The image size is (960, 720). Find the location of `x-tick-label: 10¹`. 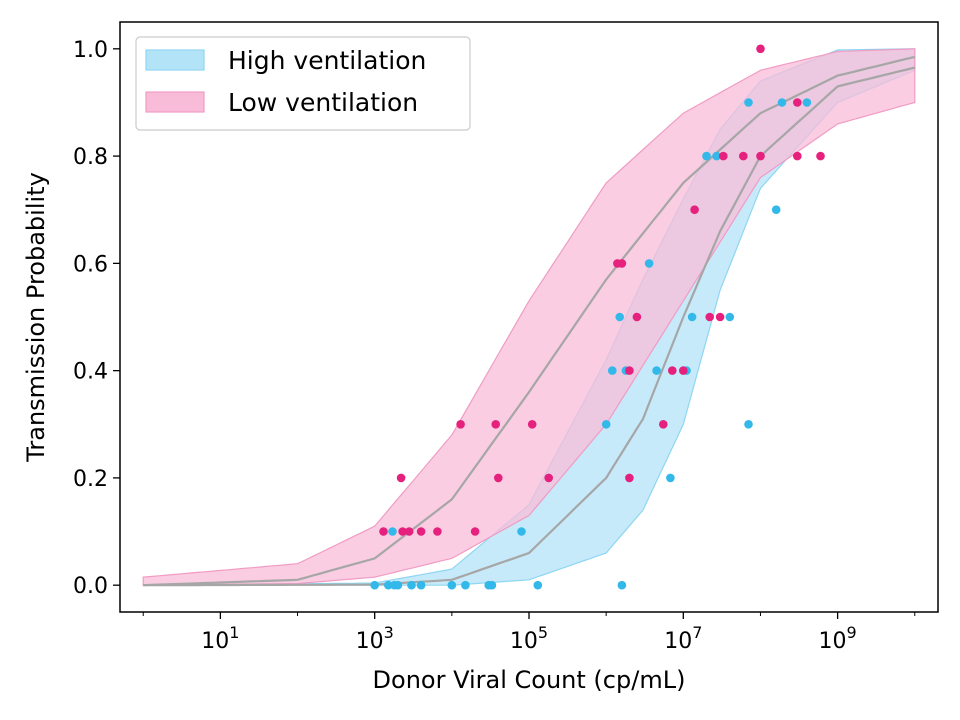

x-tick-label: 10¹ is located at coordinates (220, 638).